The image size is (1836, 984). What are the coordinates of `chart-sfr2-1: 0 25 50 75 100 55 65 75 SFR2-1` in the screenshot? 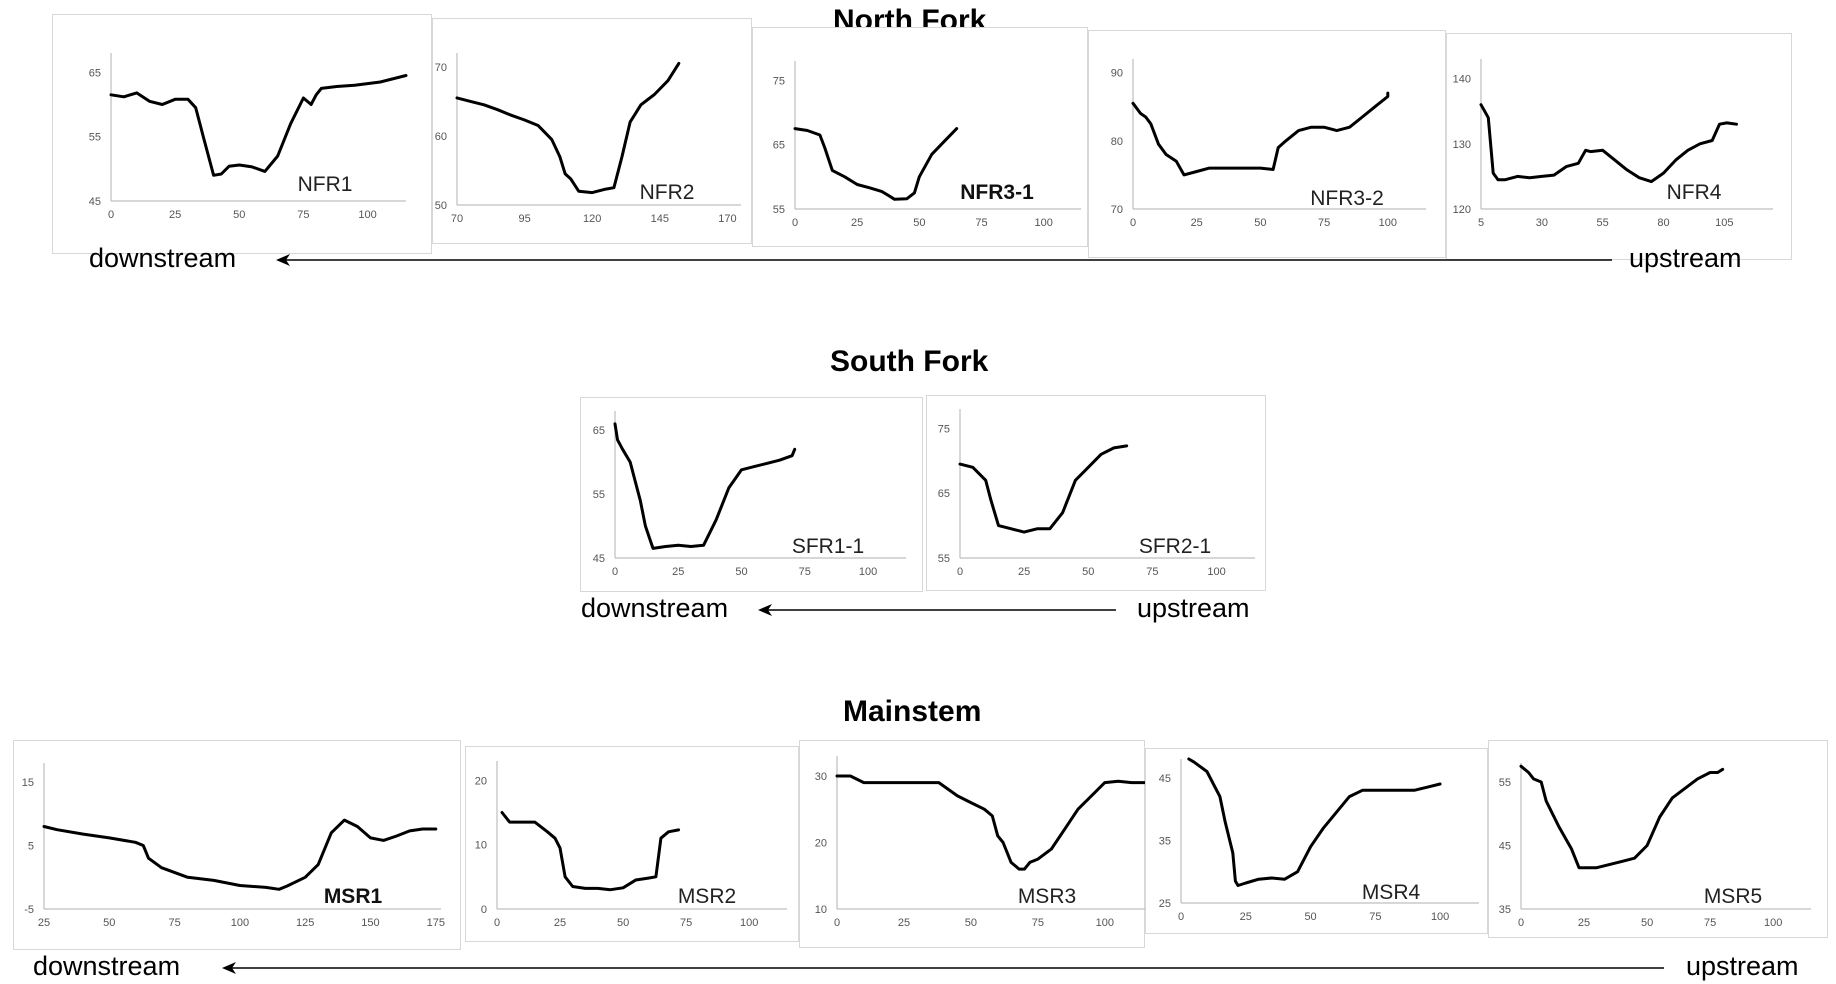 It's located at (1096, 493).